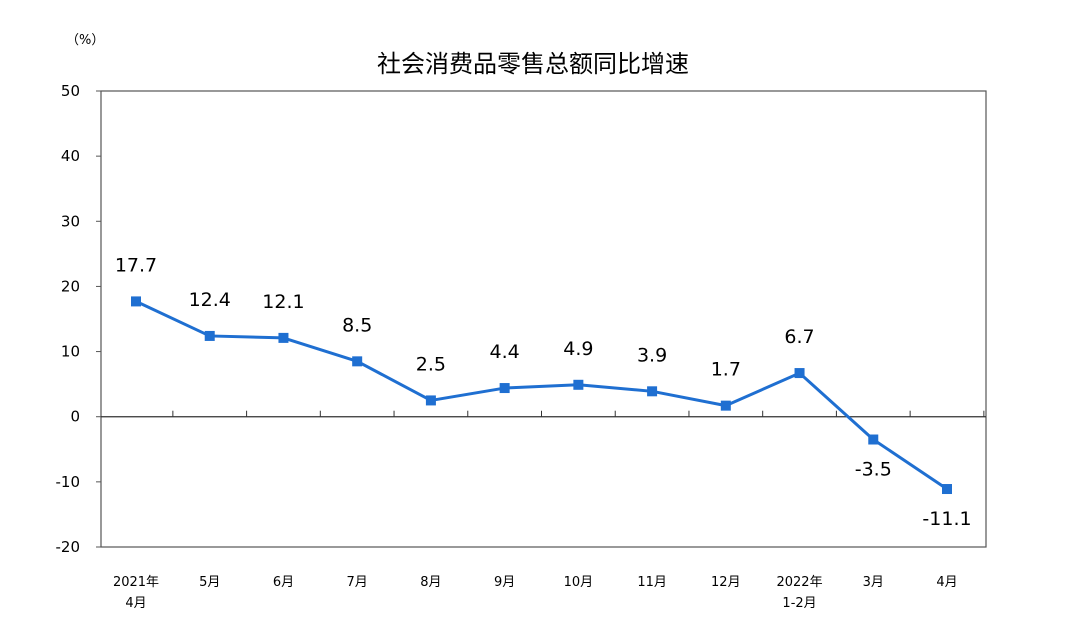  What do you see at coordinates (70, 91) in the screenshot?
I see `y-tick-label: 50` at bounding box center [70, 91].